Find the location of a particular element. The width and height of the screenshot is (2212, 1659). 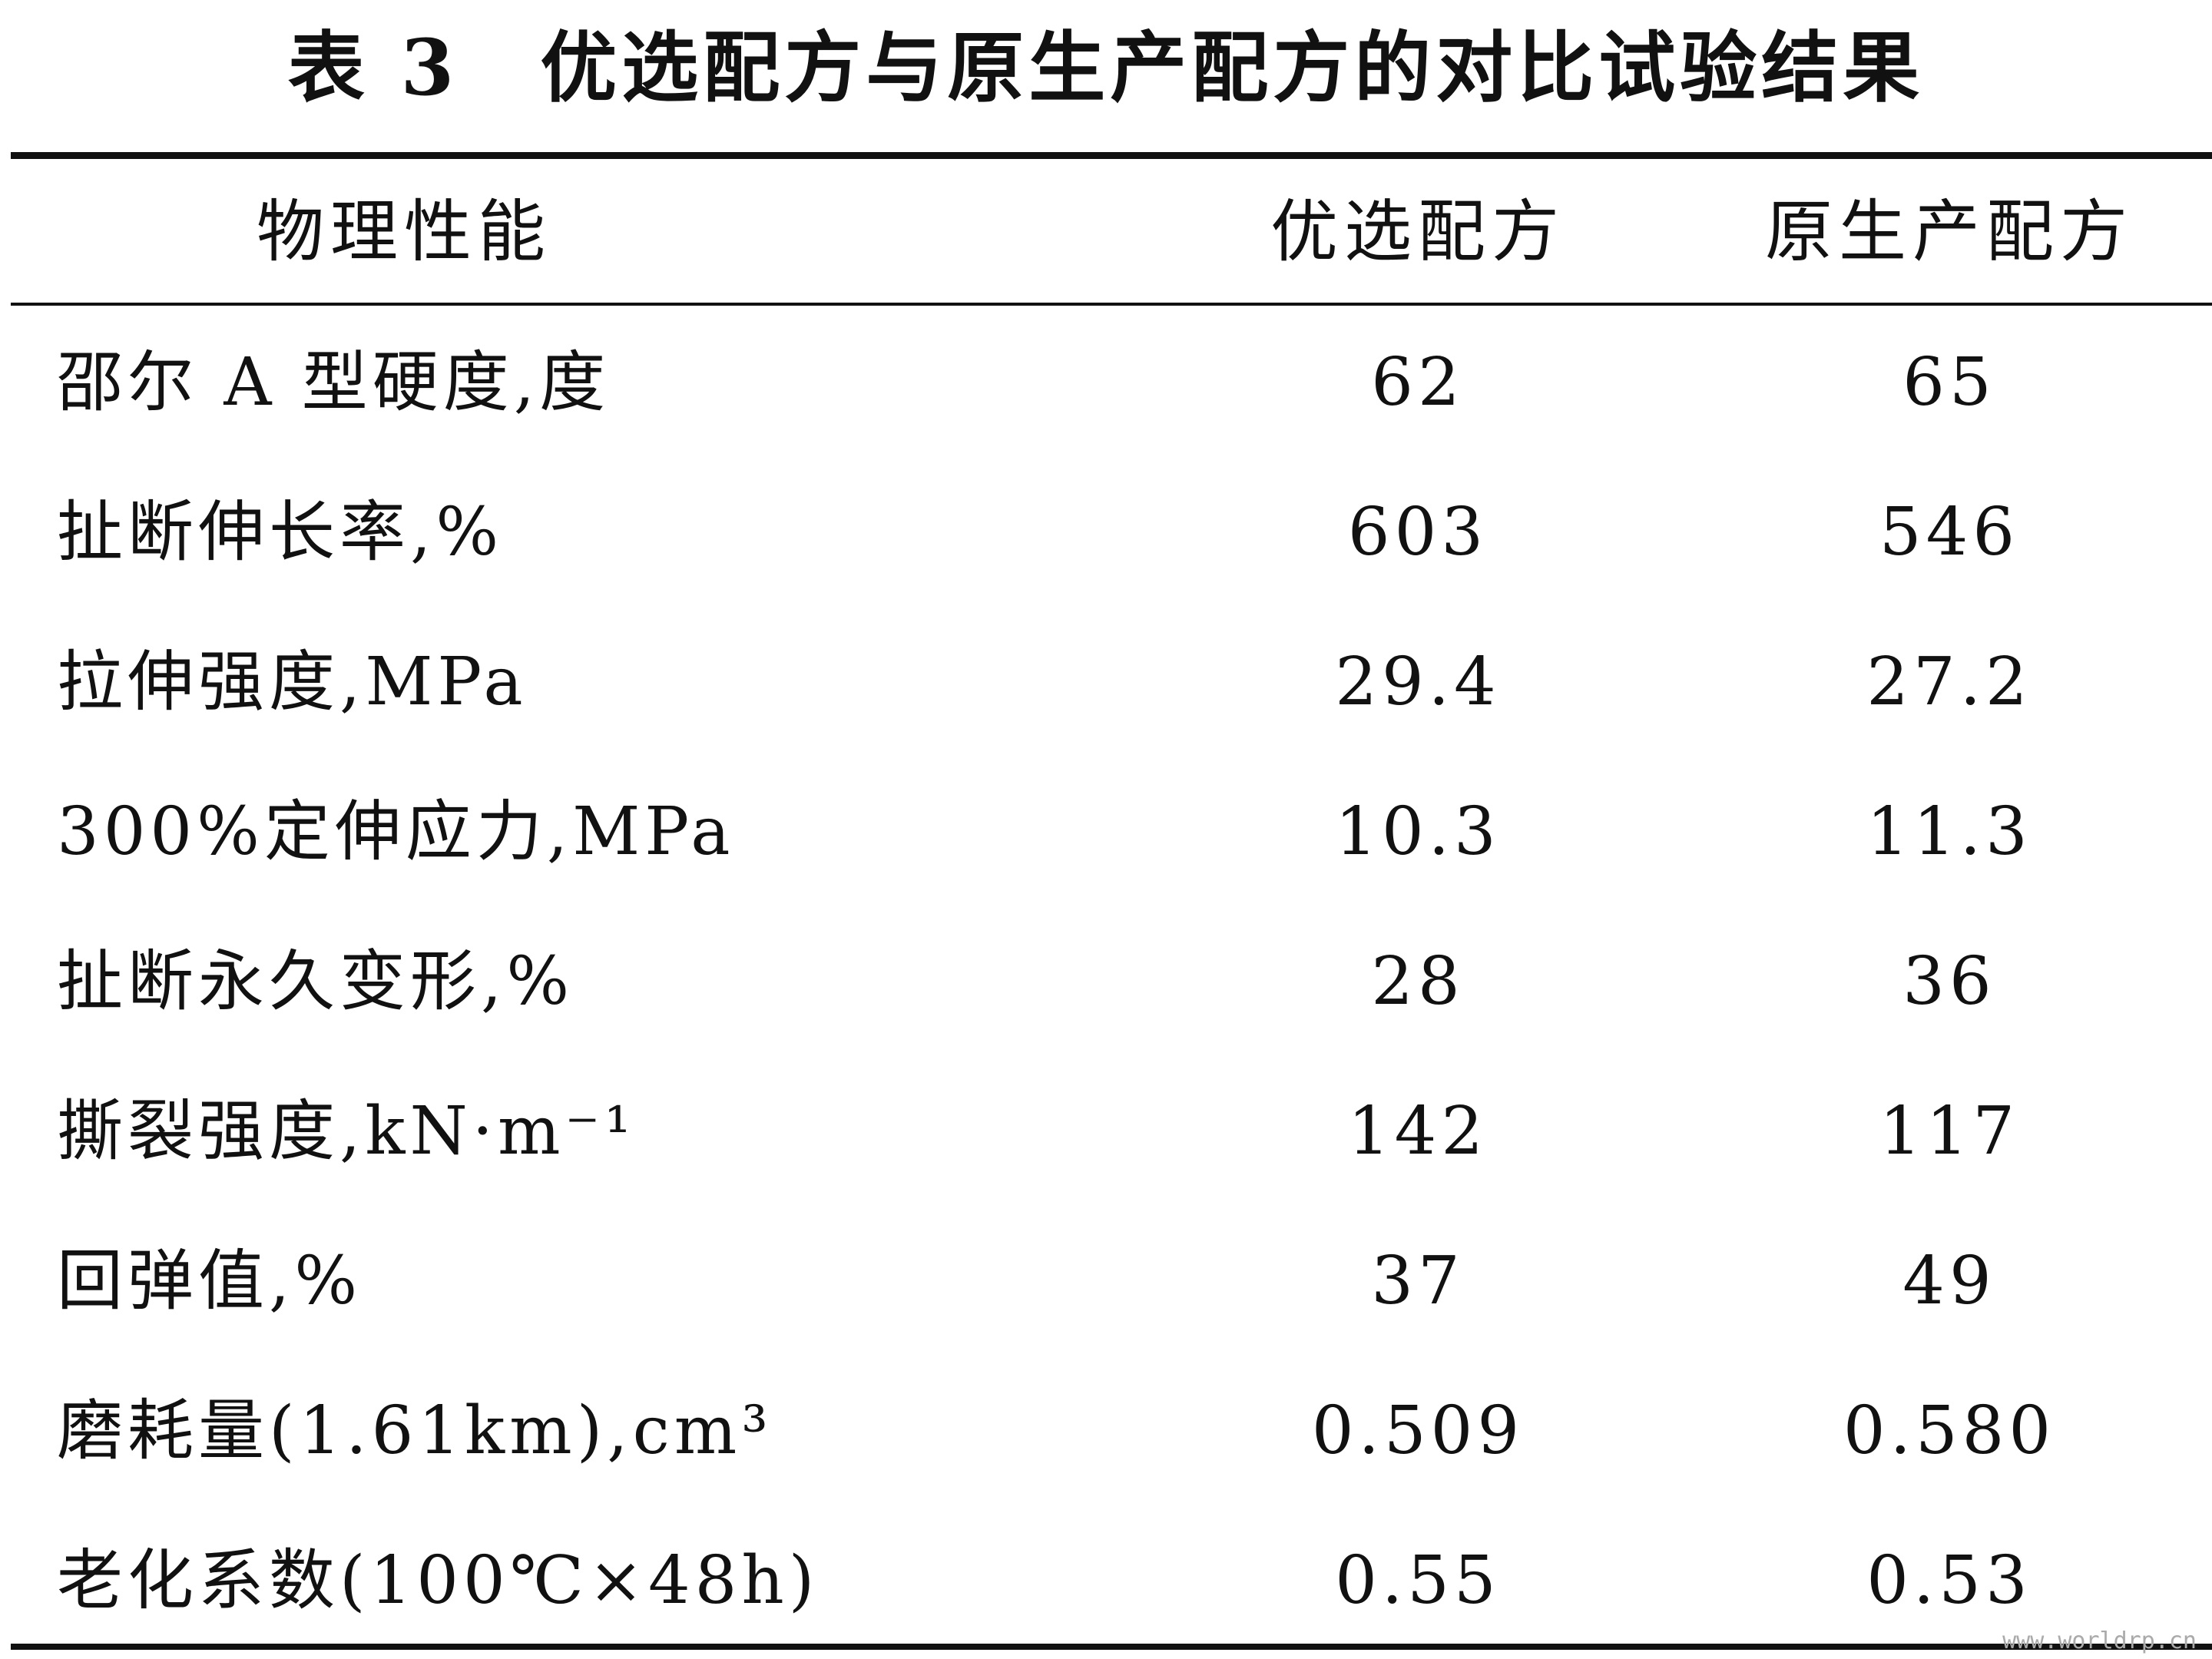

watermark: www.worldrp.cn is located at coordinates (2099, 1641).